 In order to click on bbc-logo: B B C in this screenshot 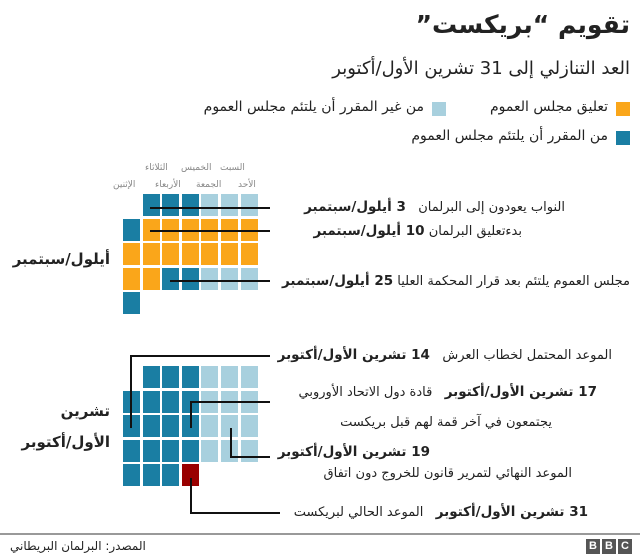, I will do `click(609, 546)`.